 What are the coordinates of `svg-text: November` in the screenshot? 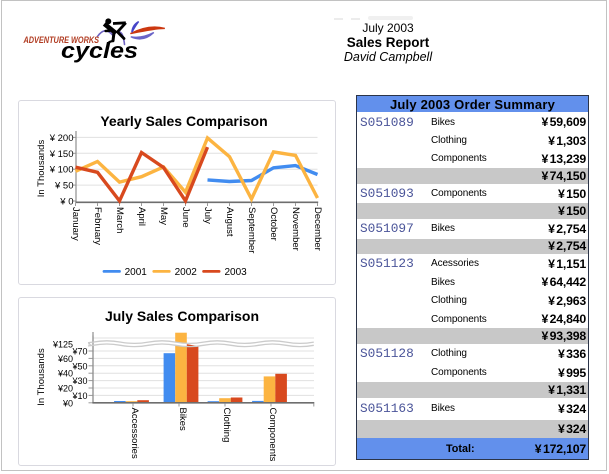 It's located at (295, 229).